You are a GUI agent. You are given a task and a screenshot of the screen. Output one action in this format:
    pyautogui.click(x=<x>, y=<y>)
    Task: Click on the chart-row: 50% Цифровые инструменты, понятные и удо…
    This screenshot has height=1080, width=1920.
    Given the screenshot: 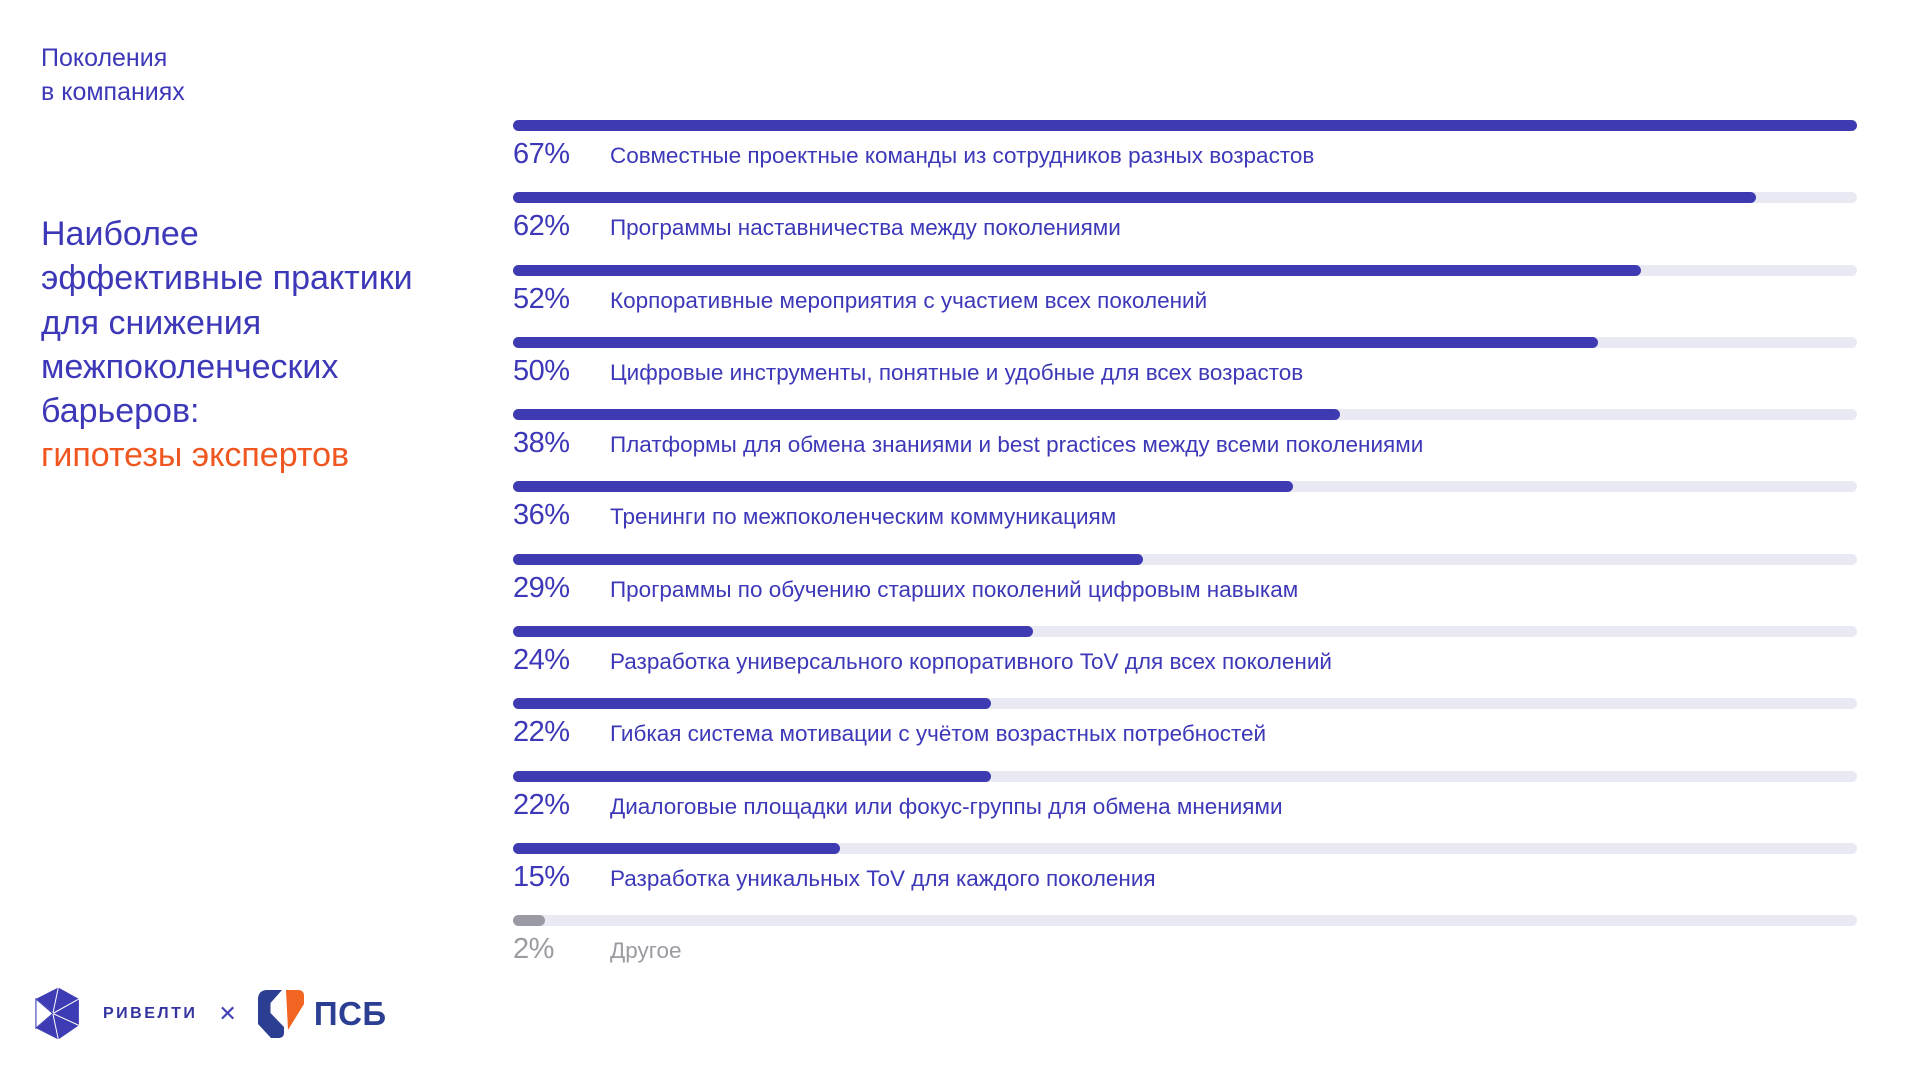 What is the action you would take?
    pyautogui.click(x=1185, y=372)
    